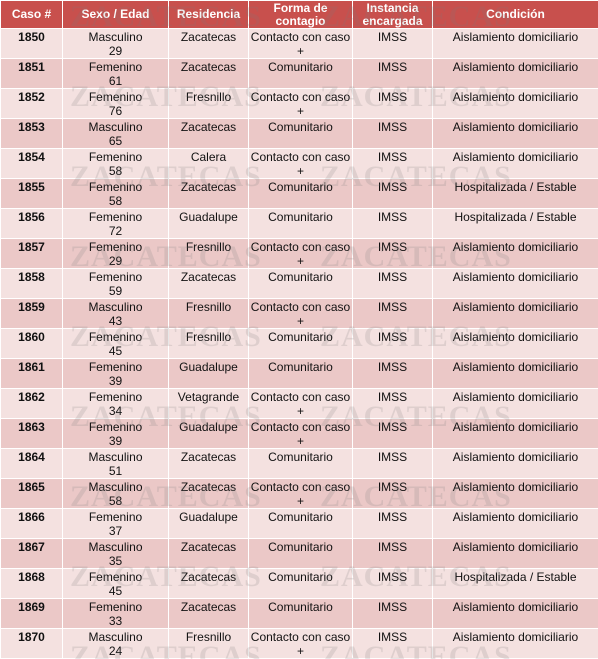 This screenshot has height=659, width=598. I want to click on table-cell: Guadalupe, so click(208, 523).